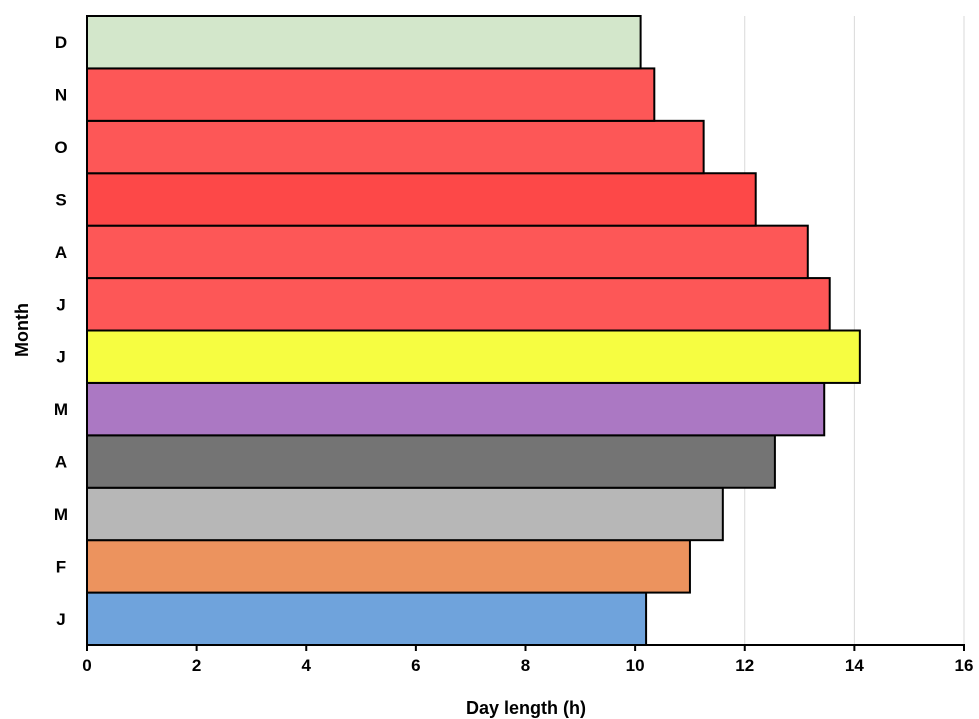 The width and height of the screenshot is (979, 719). Describe the element at coordinates (86, 665) in the screenshot. I see `x-tick-label: 0` at that location.